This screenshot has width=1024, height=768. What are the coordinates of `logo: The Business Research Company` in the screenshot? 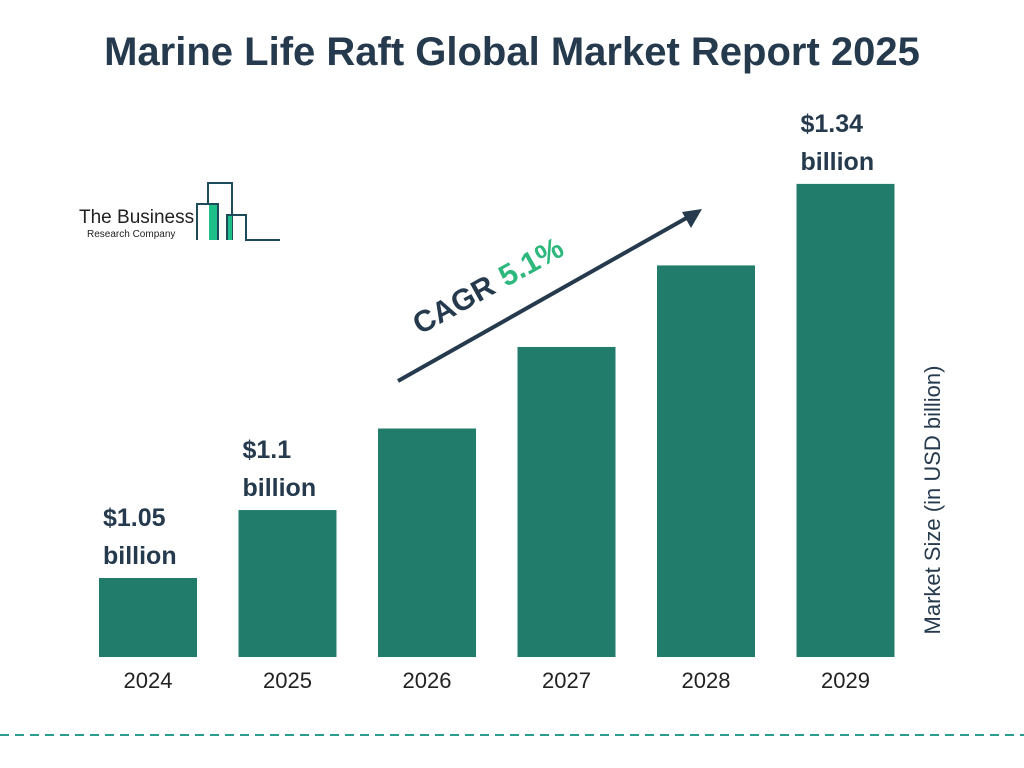 It's located at (179, 211).